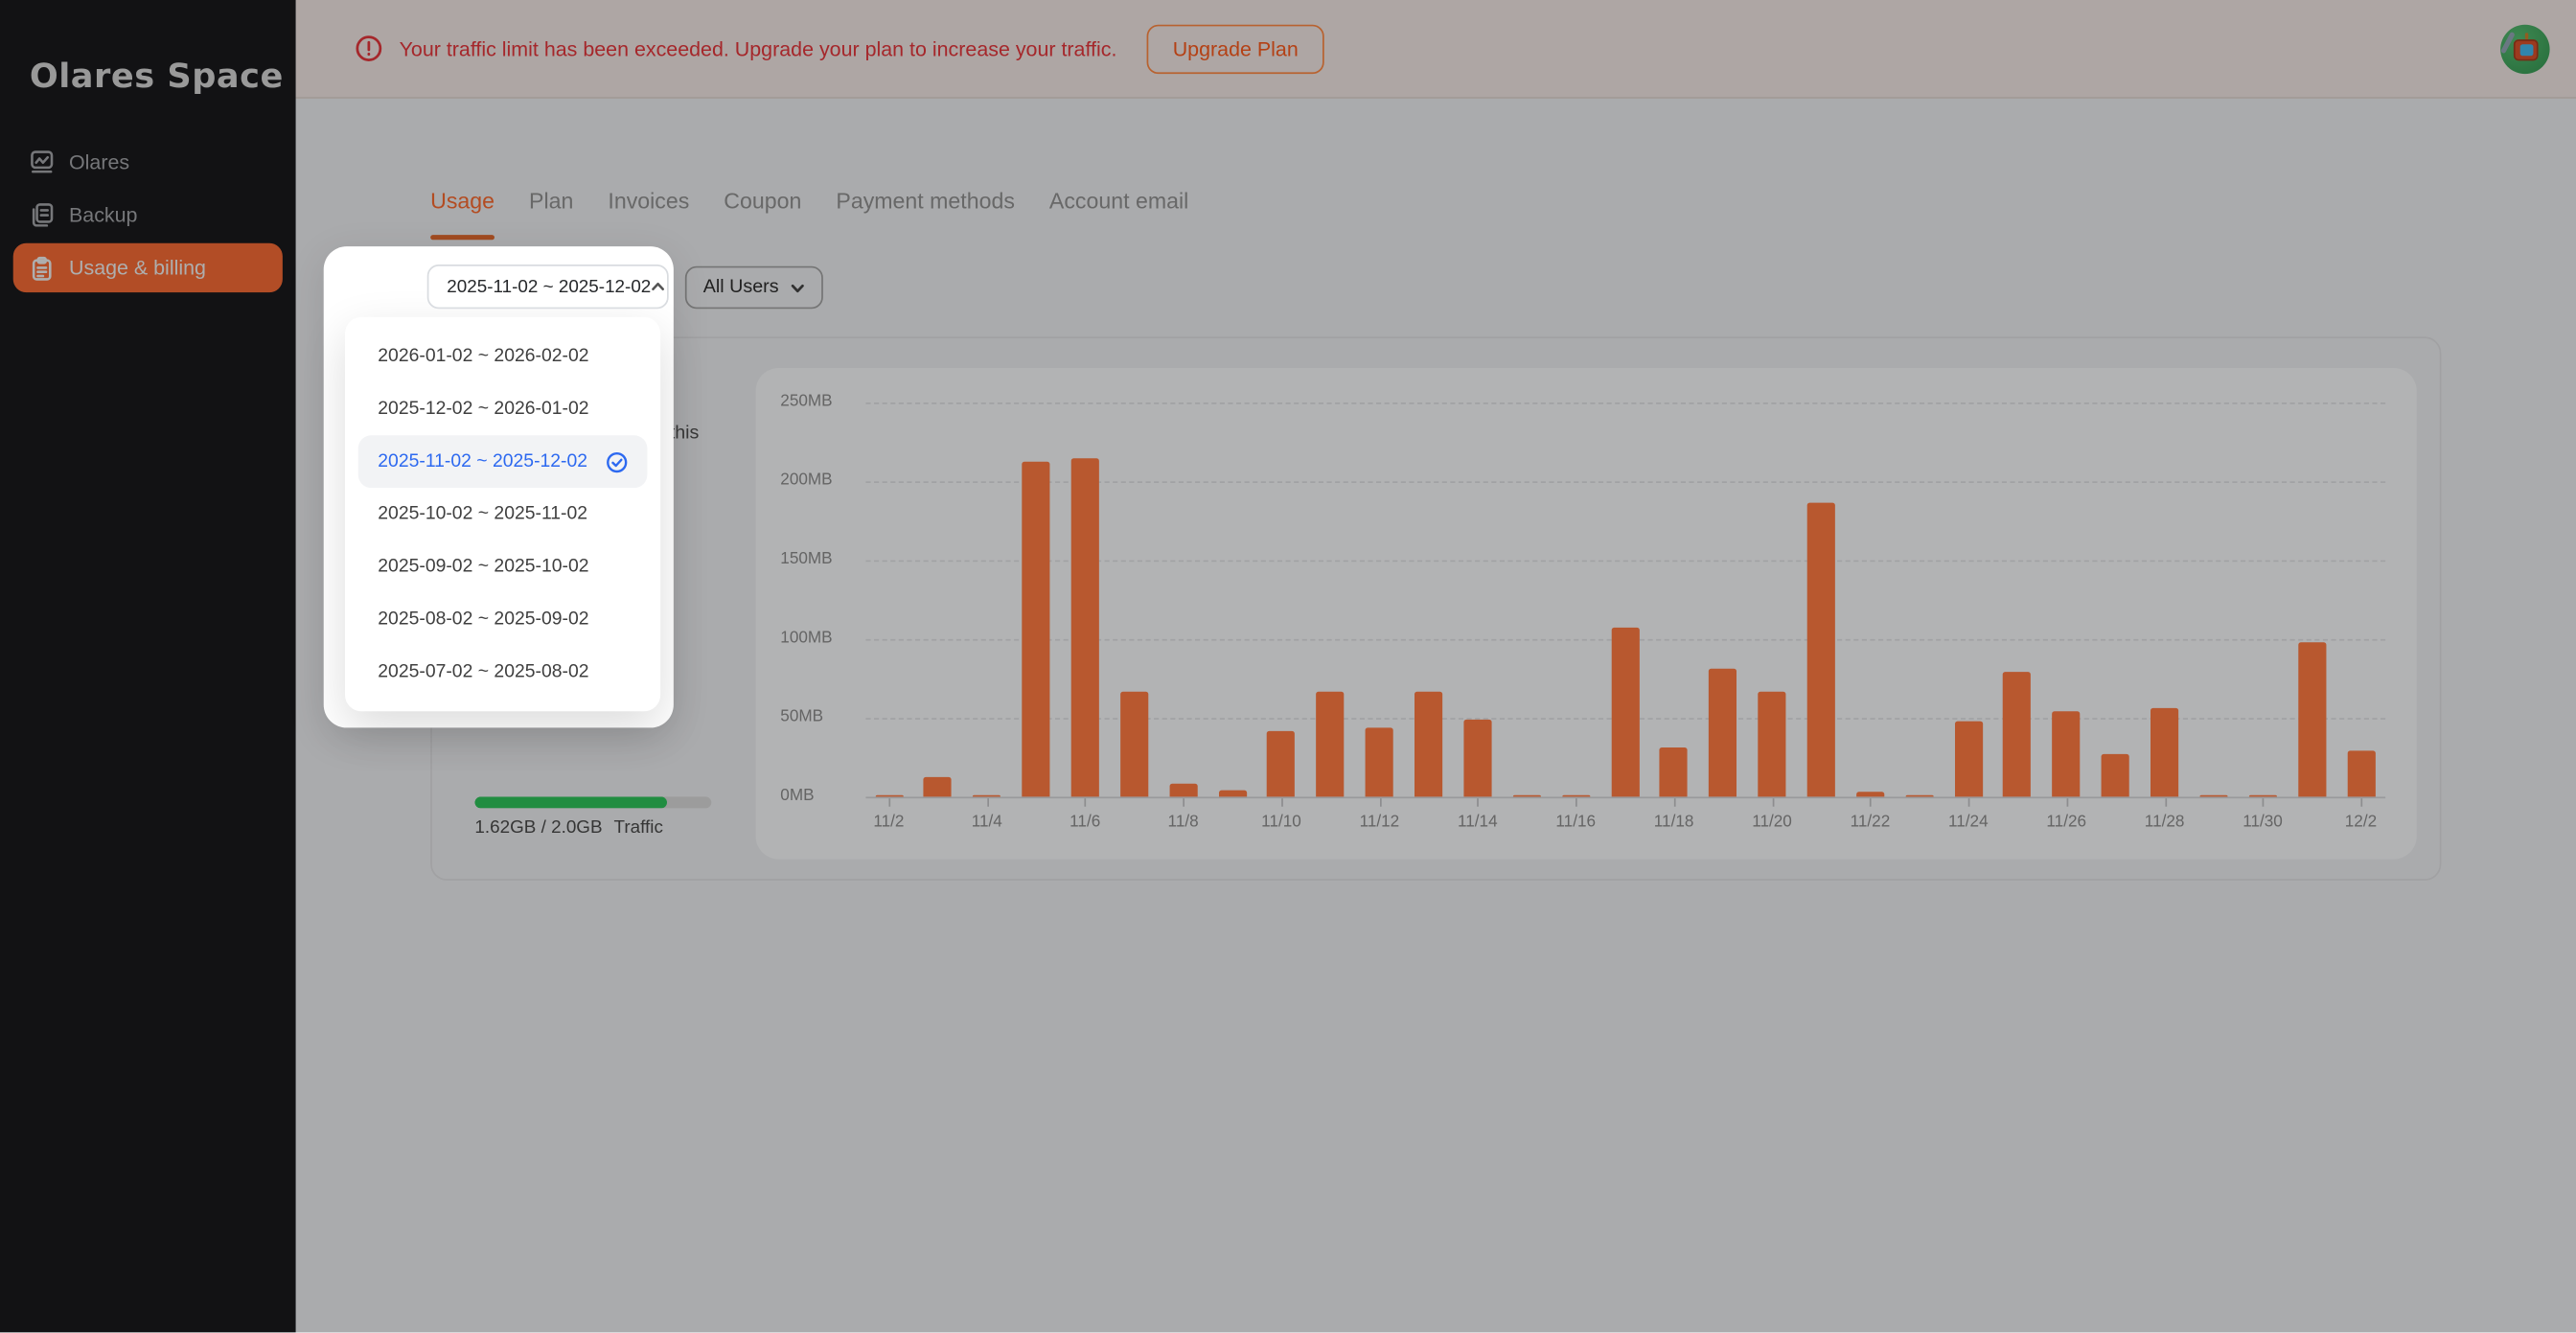  Describe the element at coordinates (617, 462) in the screenshot. I see `check-circle-icon` at that location.